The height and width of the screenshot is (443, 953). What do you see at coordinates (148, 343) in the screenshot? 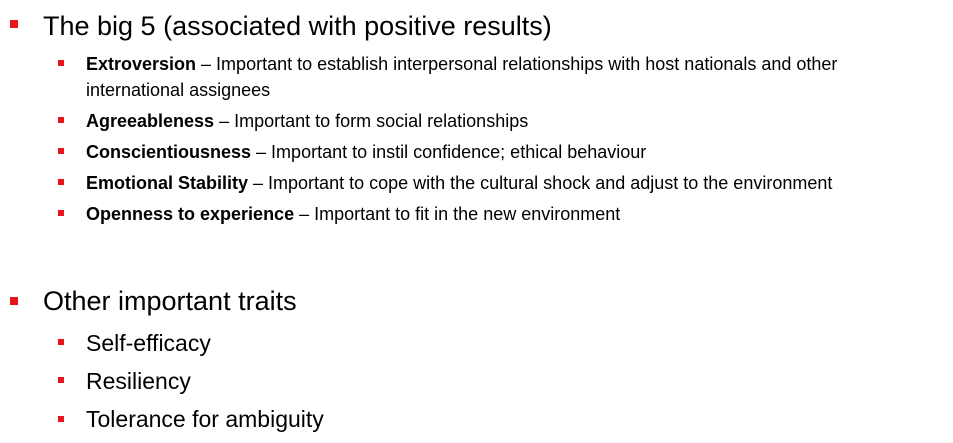
I see `trait-item-self-efficacy: Self-efficacy` at bounding box center [148, 343].